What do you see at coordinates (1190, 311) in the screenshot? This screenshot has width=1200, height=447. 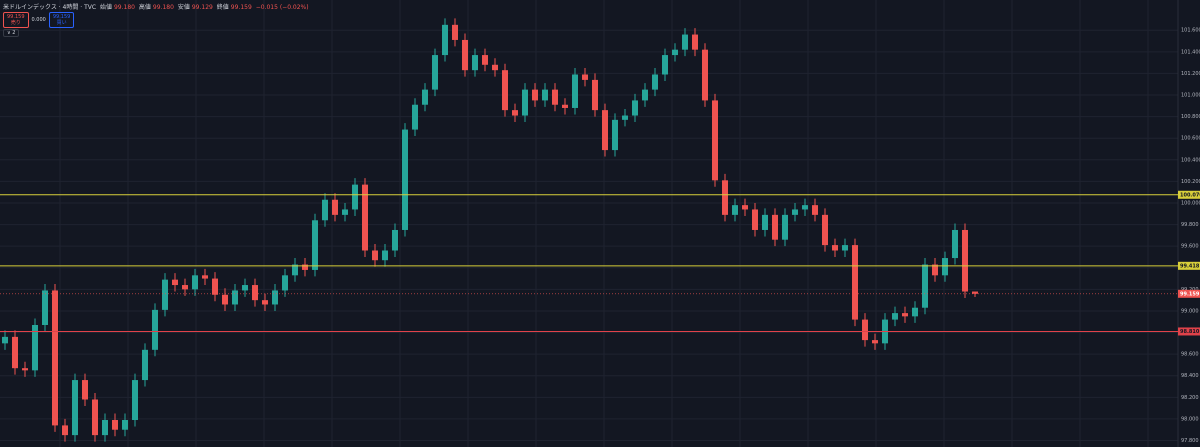 I see `y-tick-label: 99.000` at bounding box center [1190, 311].